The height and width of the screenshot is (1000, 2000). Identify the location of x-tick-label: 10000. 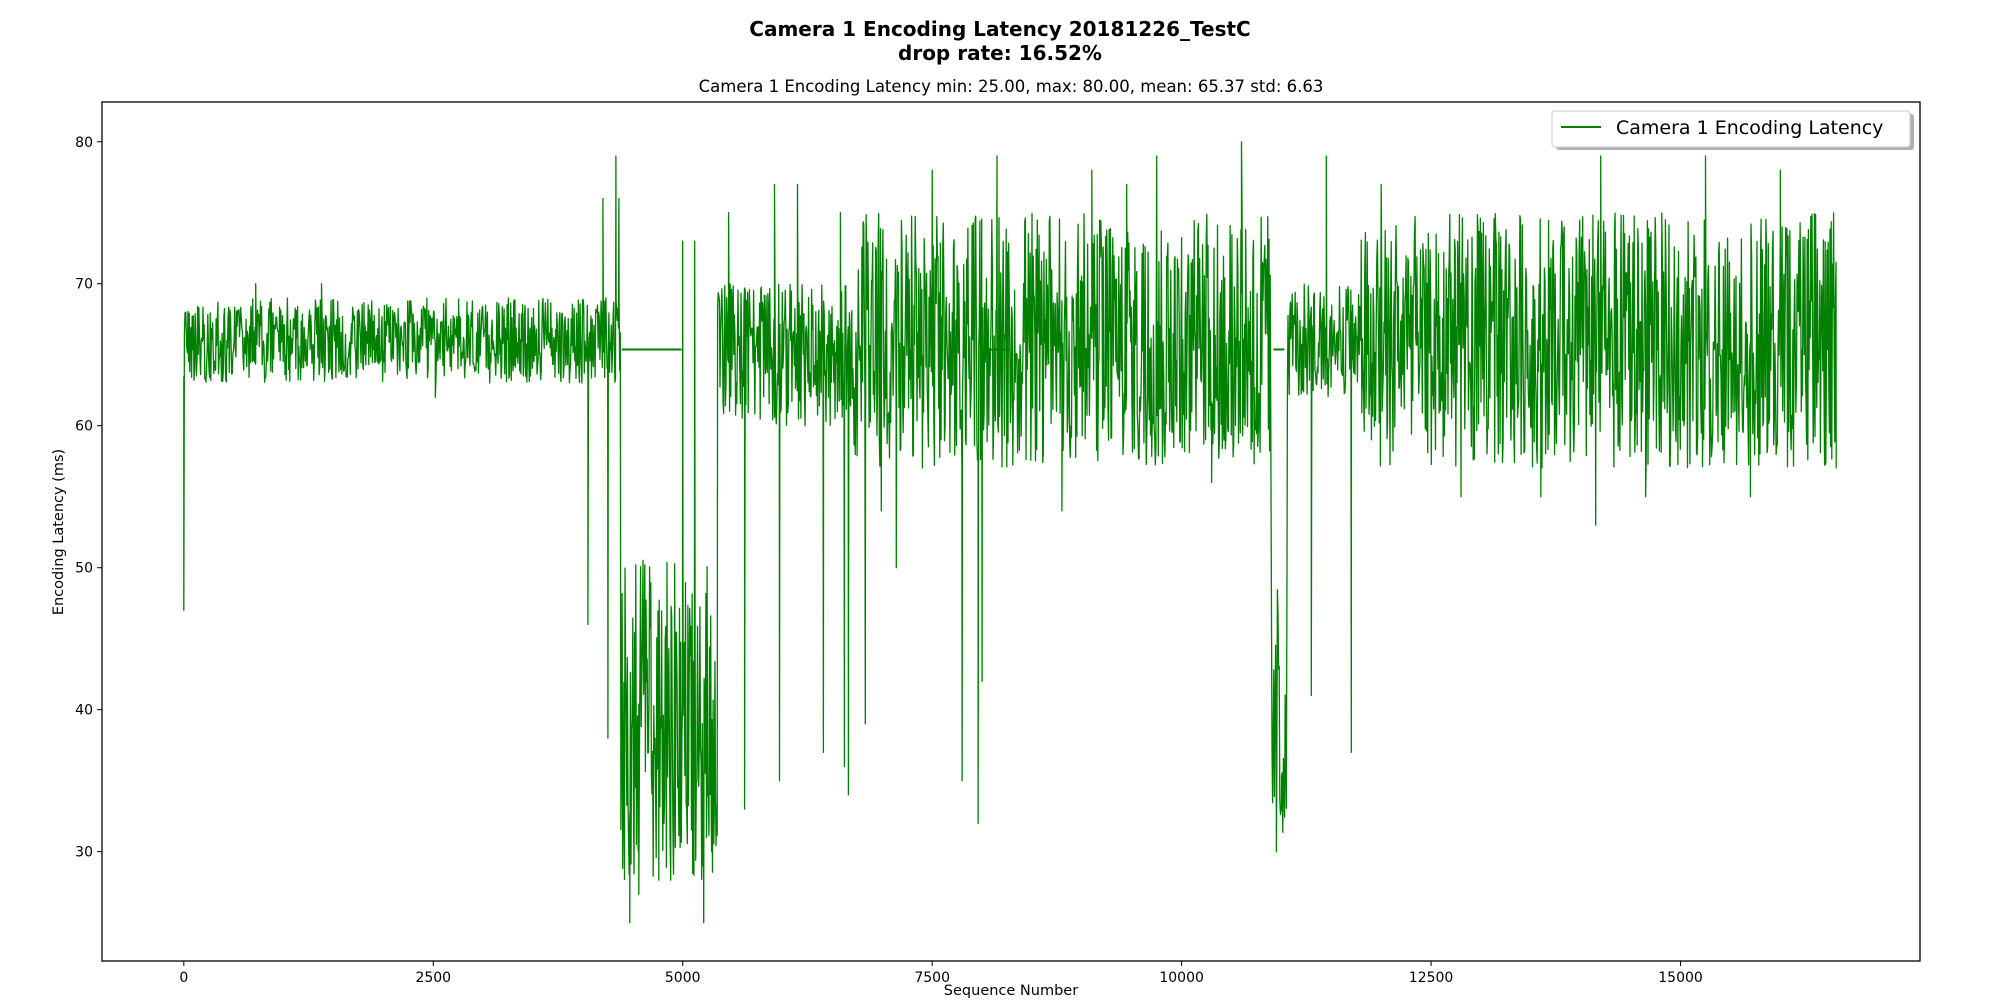
(1181, 978).